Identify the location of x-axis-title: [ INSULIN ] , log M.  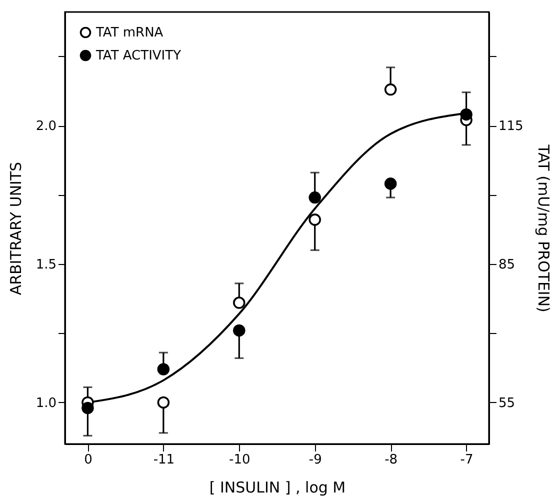
(277, 487).